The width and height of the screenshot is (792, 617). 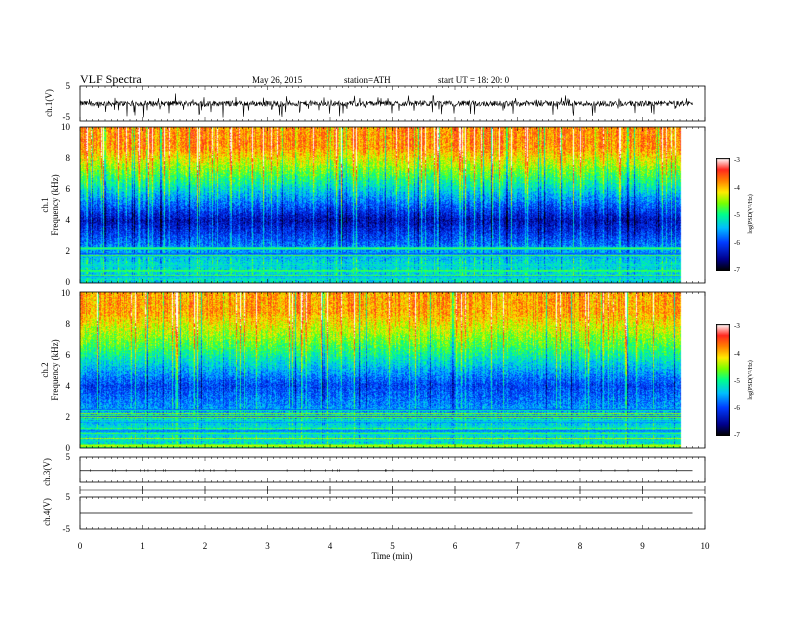 I want to click on x-tick-7: 7, so click(x=517, y=546).